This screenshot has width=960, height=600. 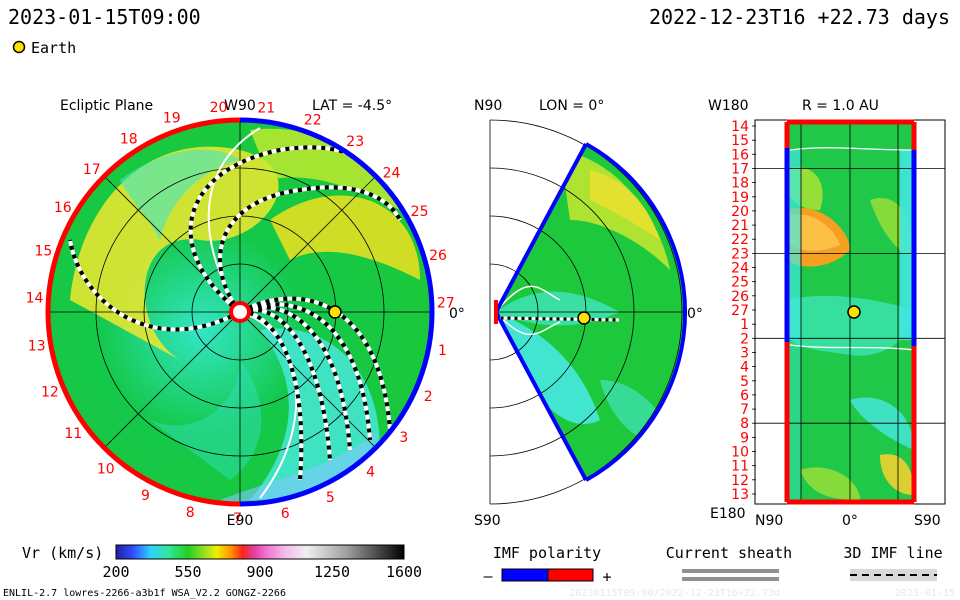 I want to click on ecliptic-boundary-positive, so click(x=337, y=312).